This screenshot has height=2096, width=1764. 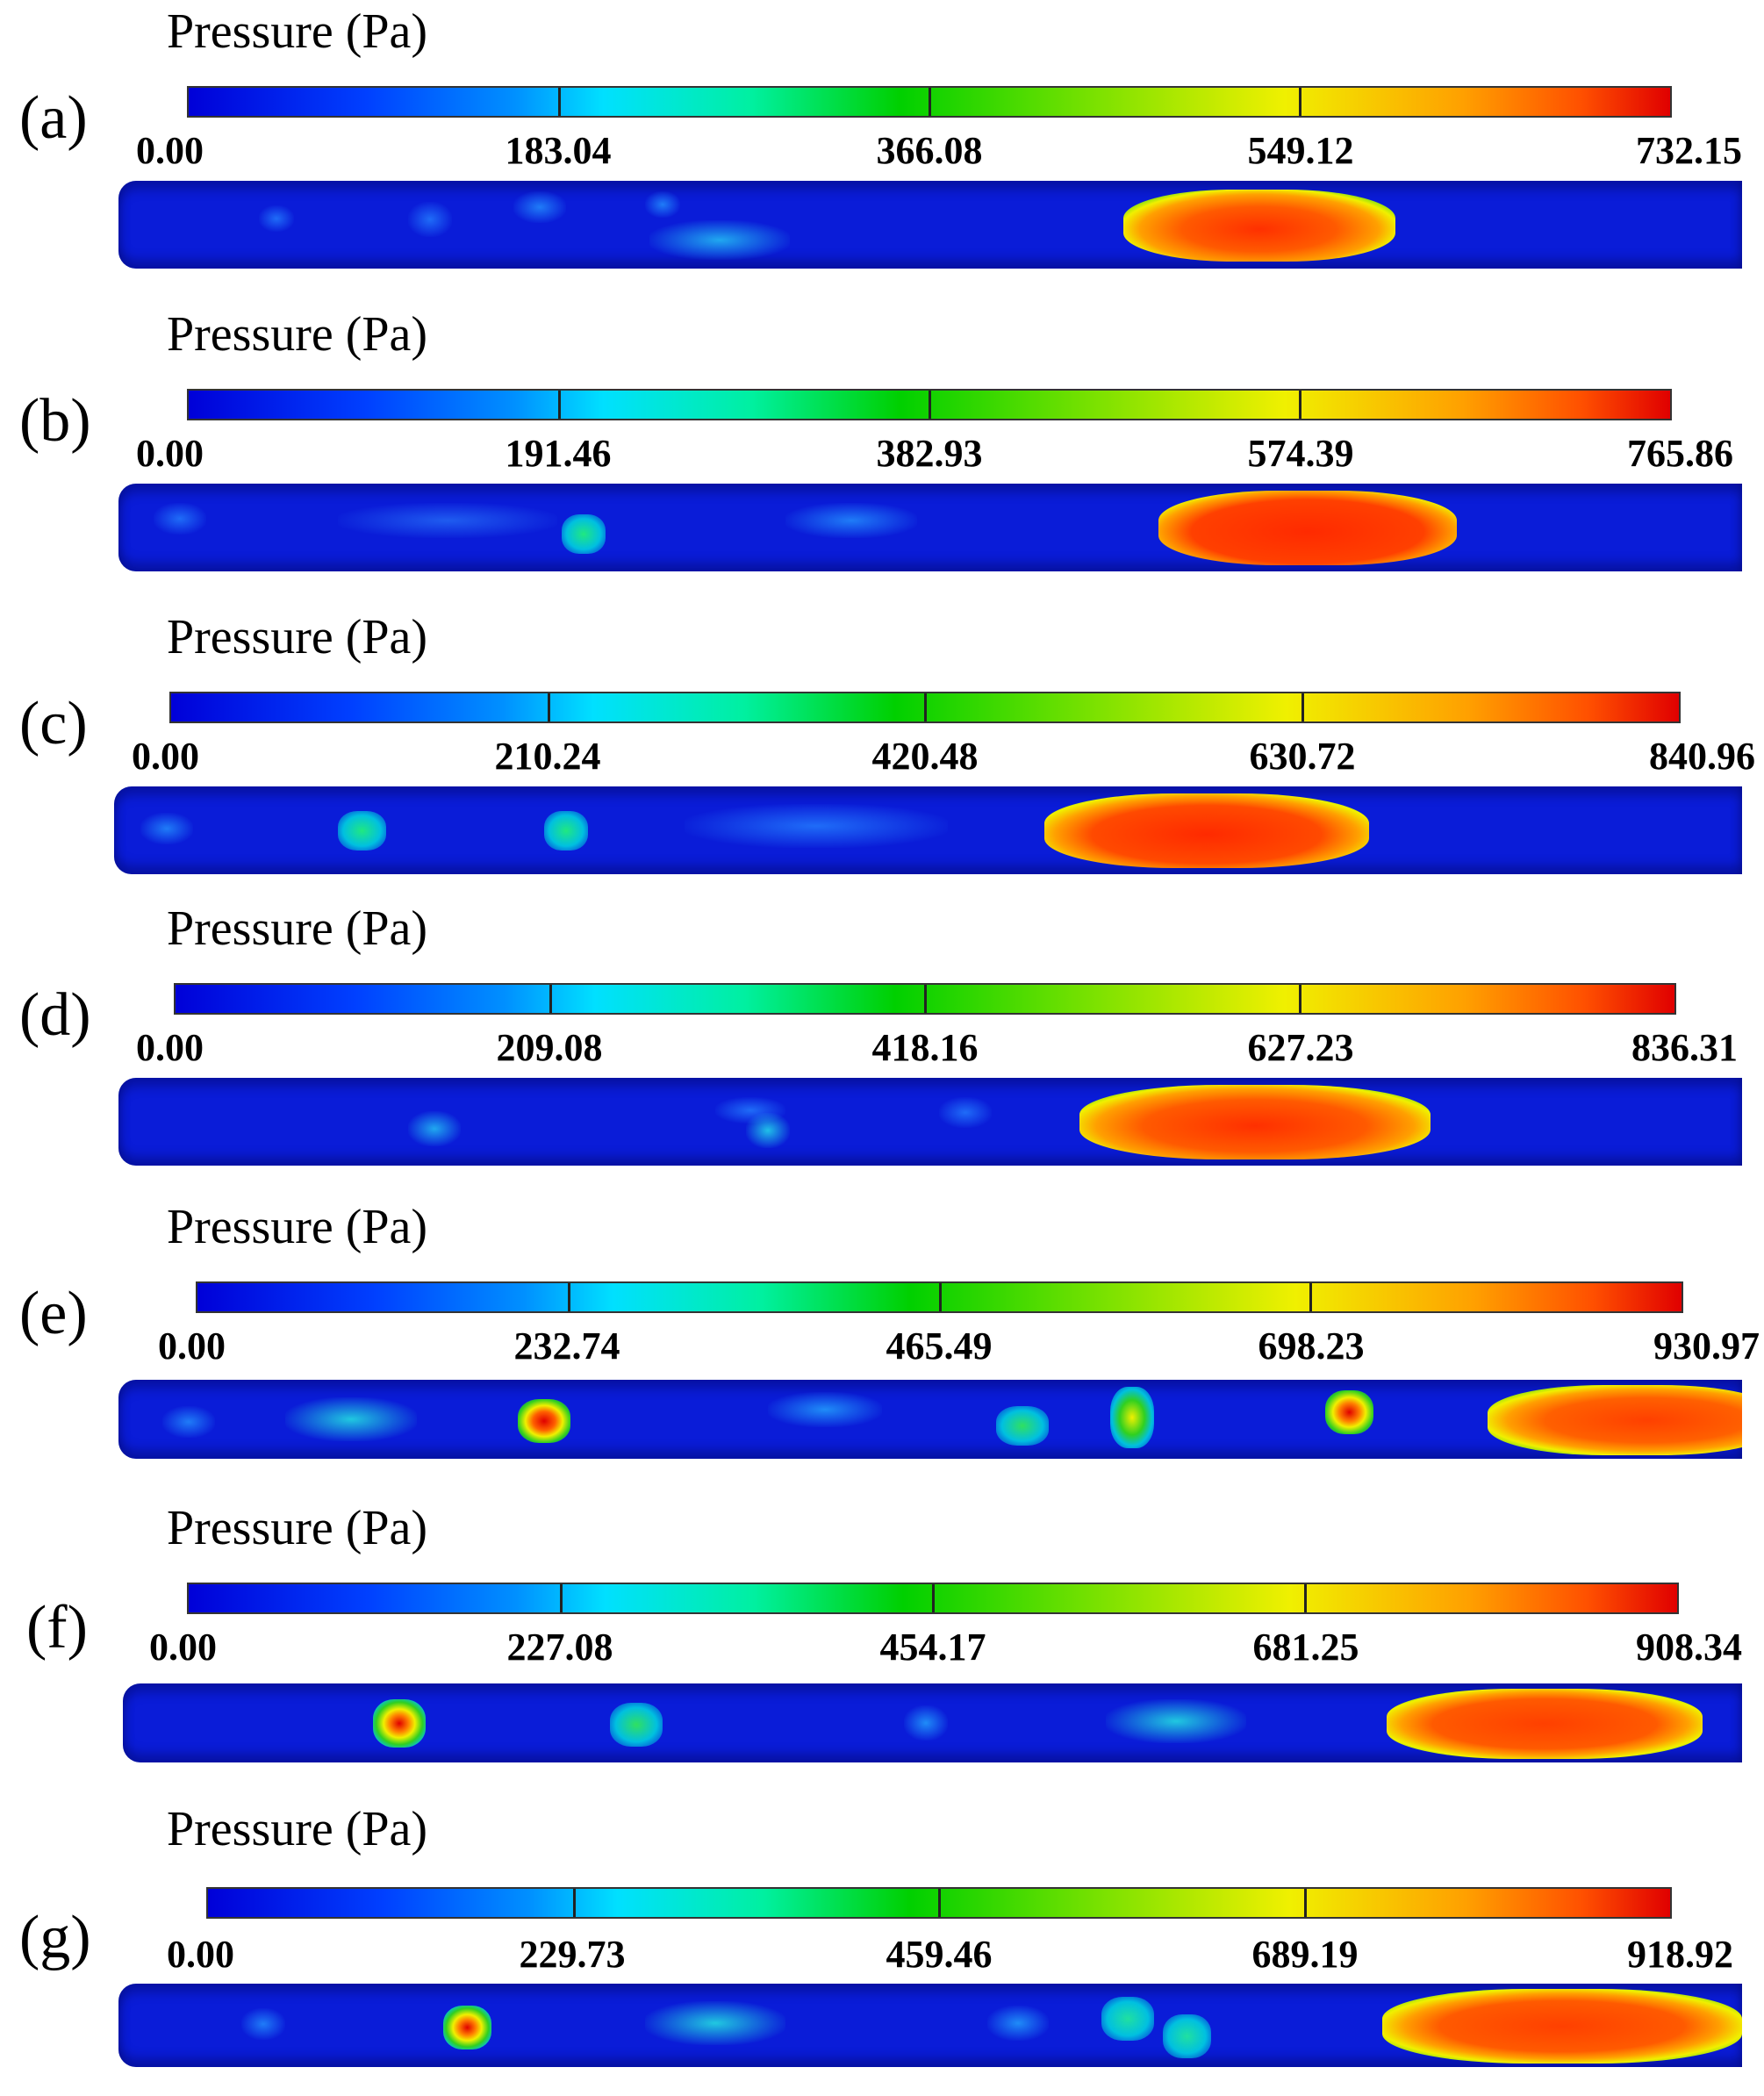 I want to click on tick-label: 232.74, so click(x=566, y=1345).